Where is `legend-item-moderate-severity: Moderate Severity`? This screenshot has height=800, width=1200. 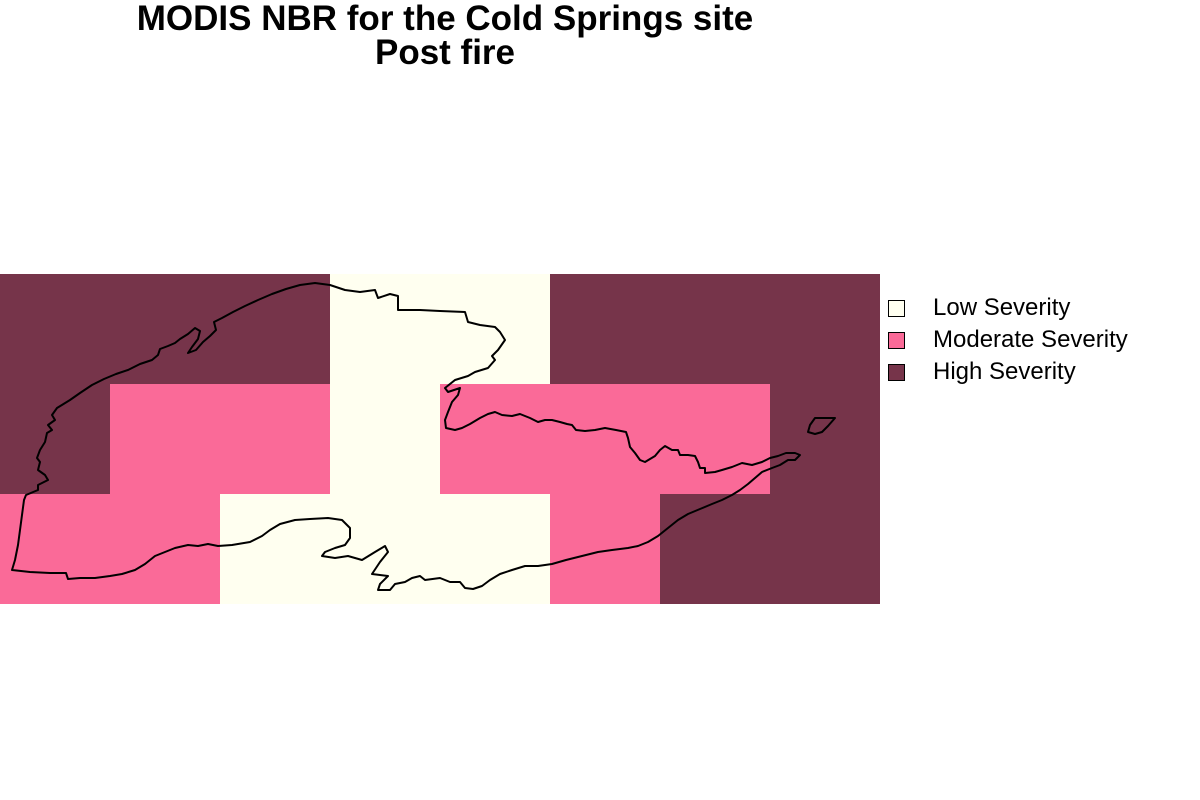 legend-item-moderate-severity: Moderate Severity is located at coordinates (1038, 340).